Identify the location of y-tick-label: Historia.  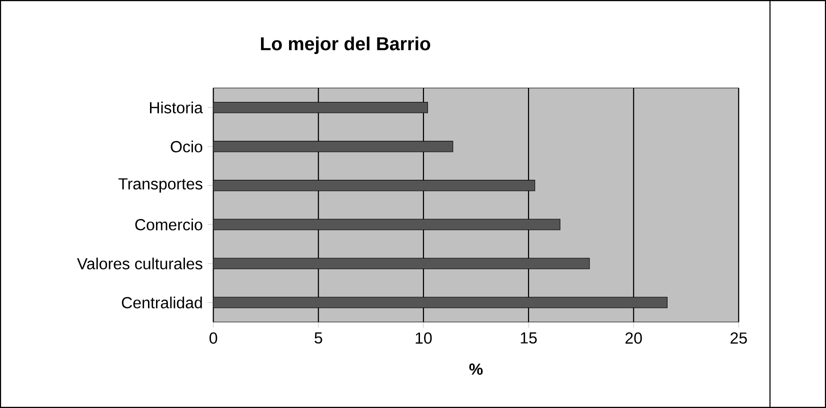
(176, 108).